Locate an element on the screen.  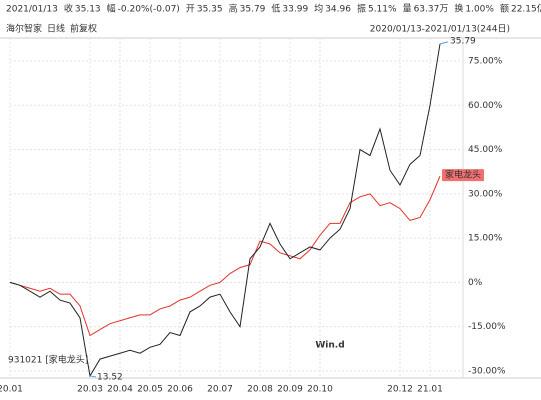
header-info: 1.00% is located at coordinates (479, 10).